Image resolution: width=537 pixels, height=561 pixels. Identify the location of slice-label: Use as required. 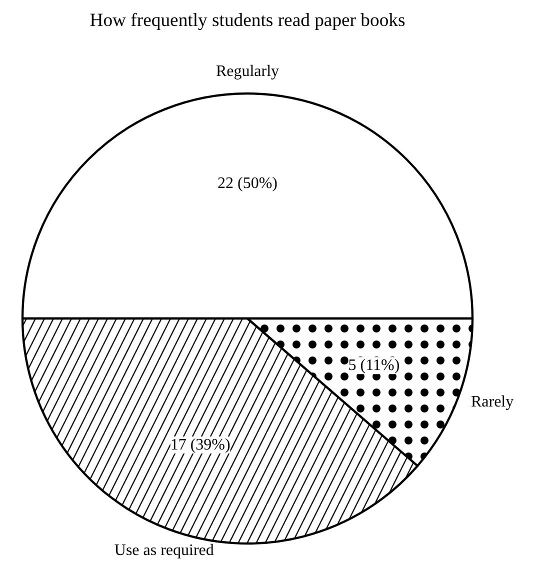
(164, 550).